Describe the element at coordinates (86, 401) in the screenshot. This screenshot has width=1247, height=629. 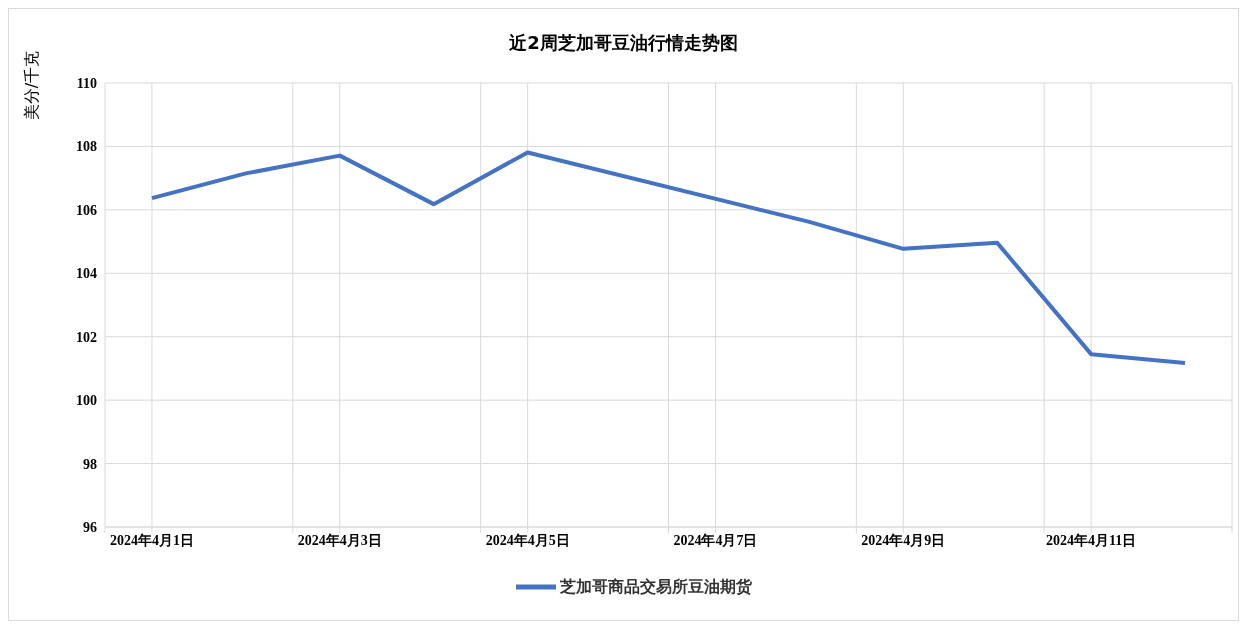
I see `y-tick-label: 100` at that location.